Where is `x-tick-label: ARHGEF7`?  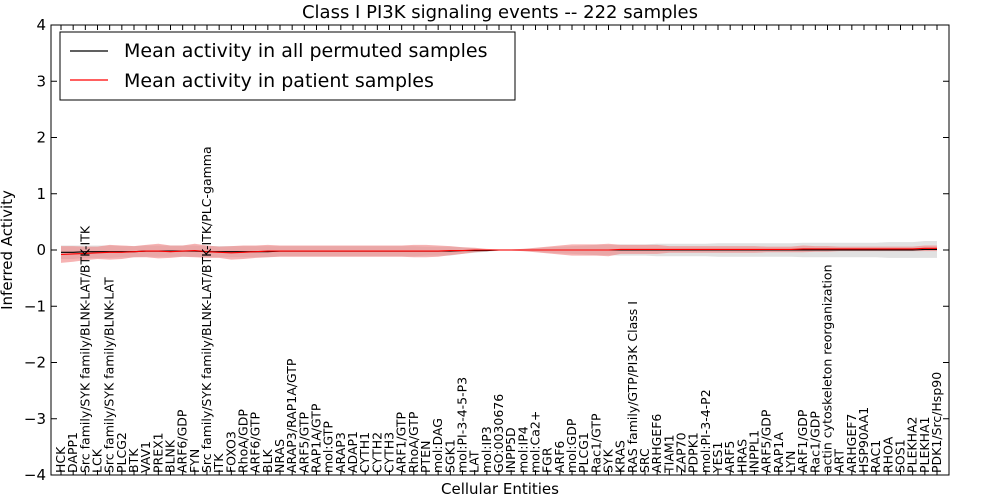
x-tick-label: ARHGEF7 is located at coordinates (851, 443).